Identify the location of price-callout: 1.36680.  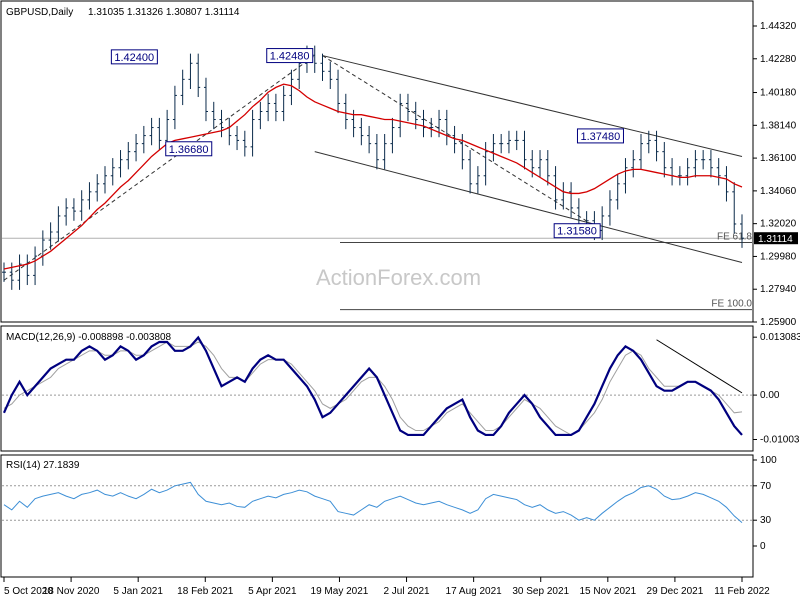
(189, 149).